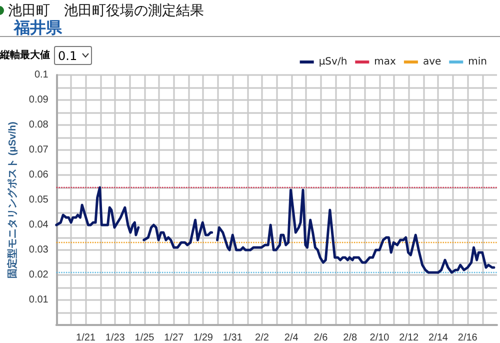 The image size is (500, 343). Describe the element at coordinates (144, 337) in the screenshot. I see `x-tick-label: 1/25` at that location.